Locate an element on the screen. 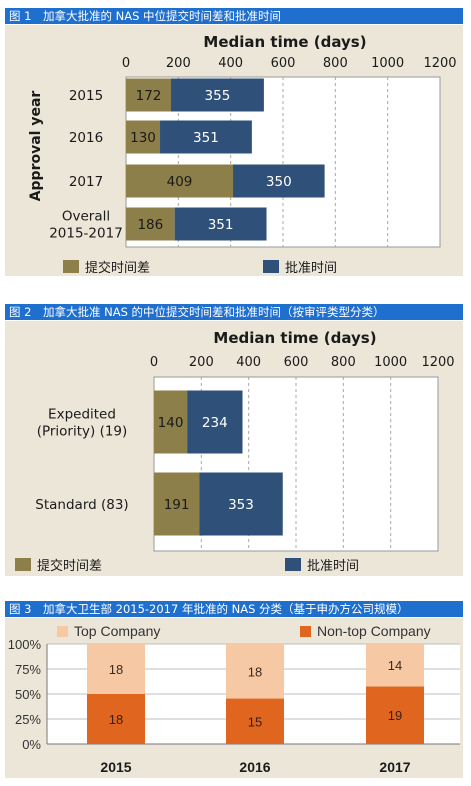 The width and height of the screenshot is (471, 786). data-label: 234 is located at coordinates (215, 423).